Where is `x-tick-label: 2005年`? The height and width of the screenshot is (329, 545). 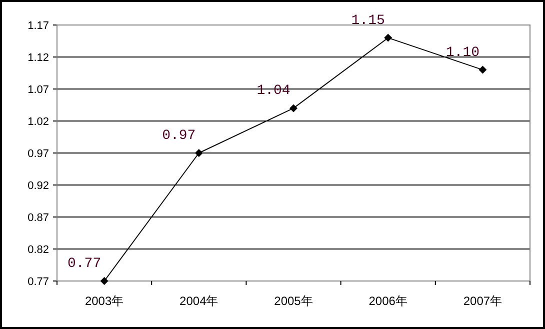
x-tick-label: 2005年 is located at coordinates (293, 301).